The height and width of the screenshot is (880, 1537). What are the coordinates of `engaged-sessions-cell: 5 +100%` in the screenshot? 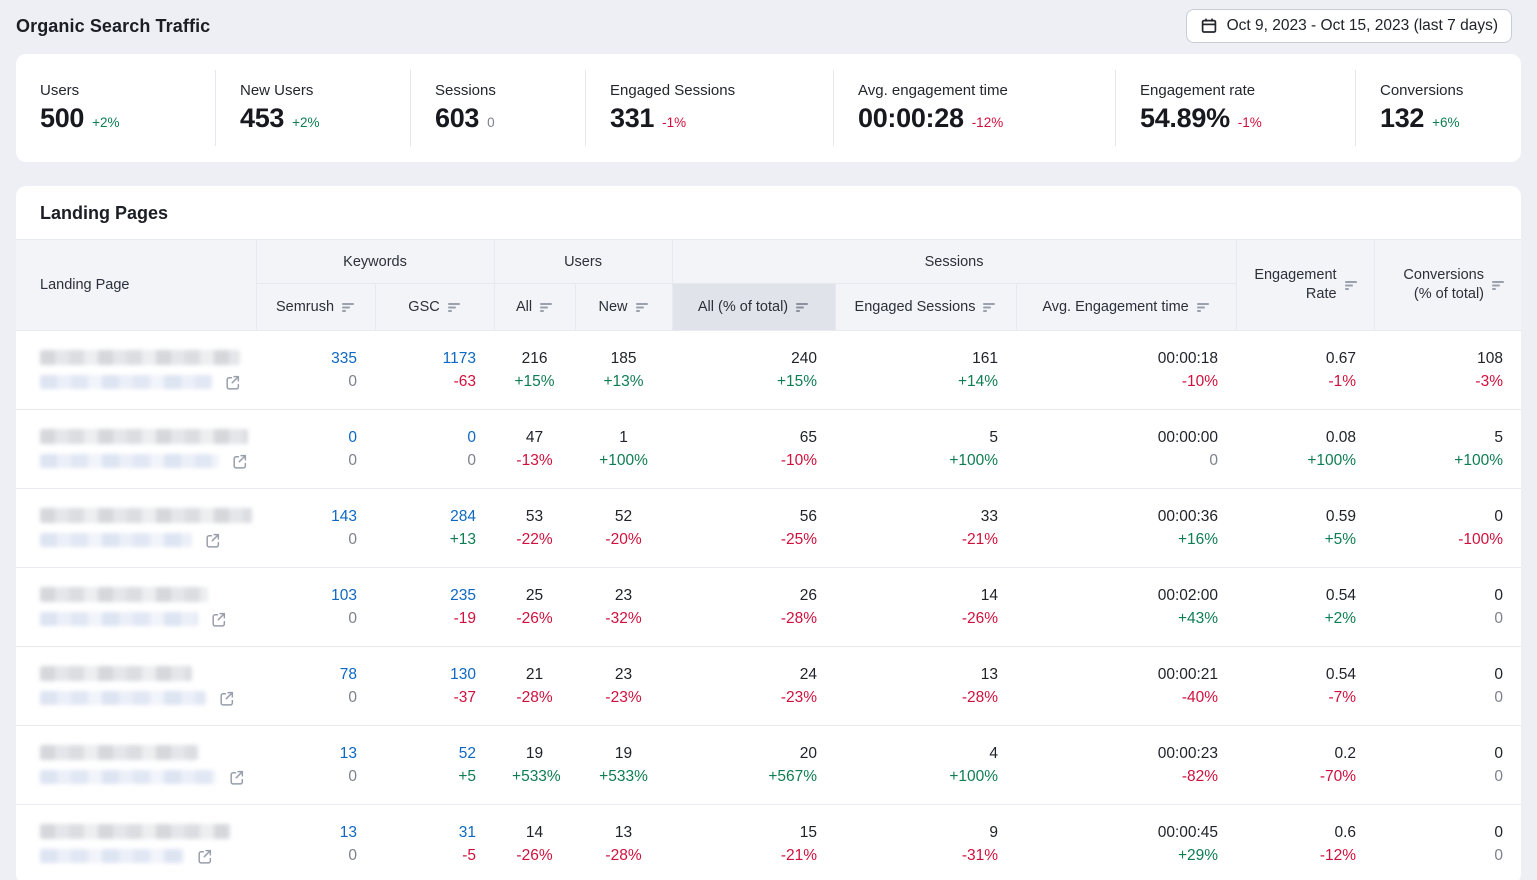 It's located at (926, 449).